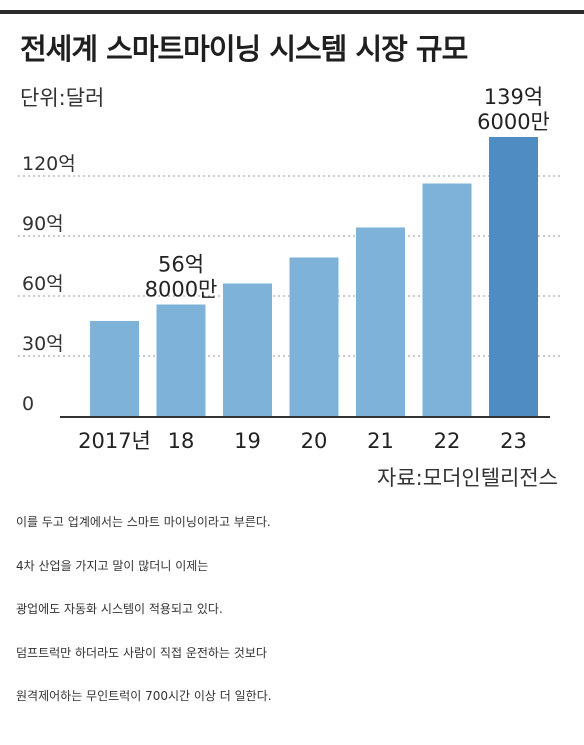  I want to click on data-label: 139억, so click(513, 97).